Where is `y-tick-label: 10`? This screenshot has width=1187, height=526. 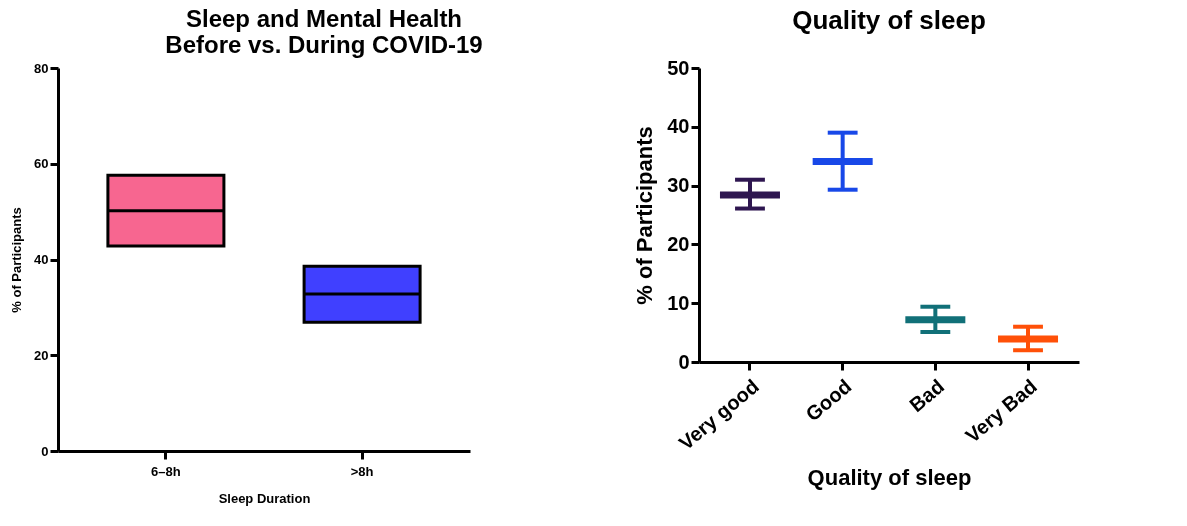
y-tick-label: 10 is located at coordinates (678, 302).